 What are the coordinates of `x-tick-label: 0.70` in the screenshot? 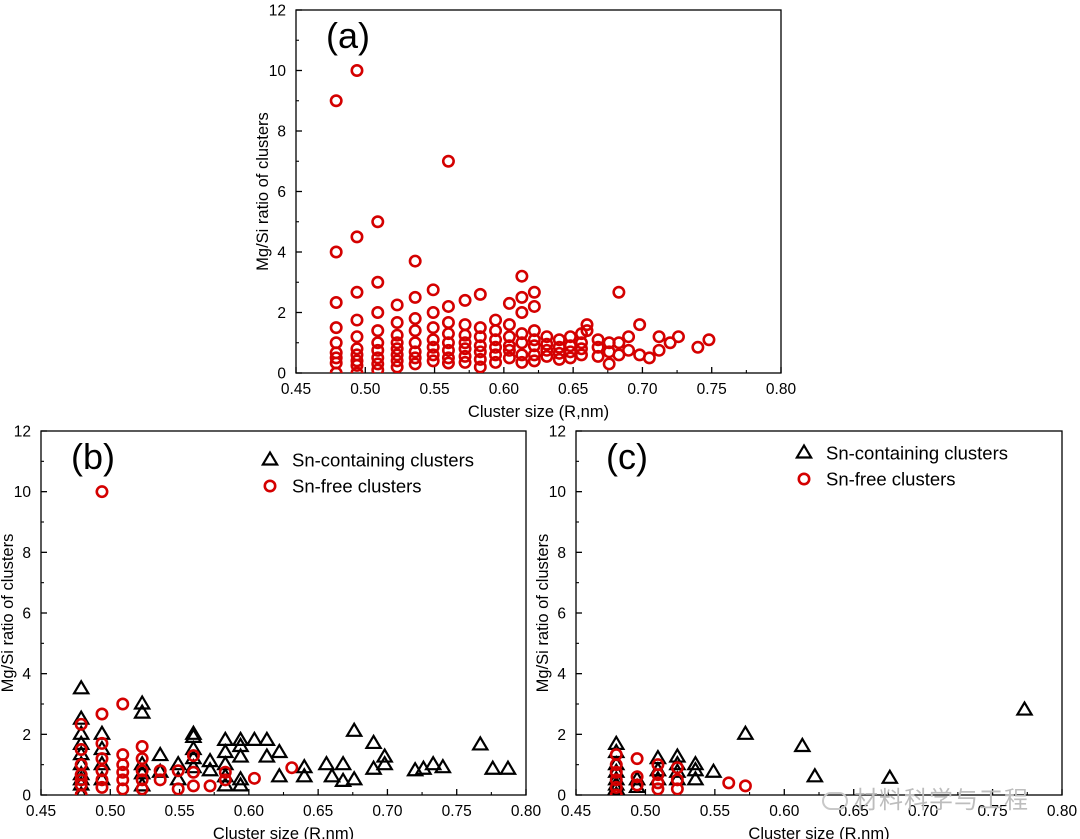 It's located at (387, 811).